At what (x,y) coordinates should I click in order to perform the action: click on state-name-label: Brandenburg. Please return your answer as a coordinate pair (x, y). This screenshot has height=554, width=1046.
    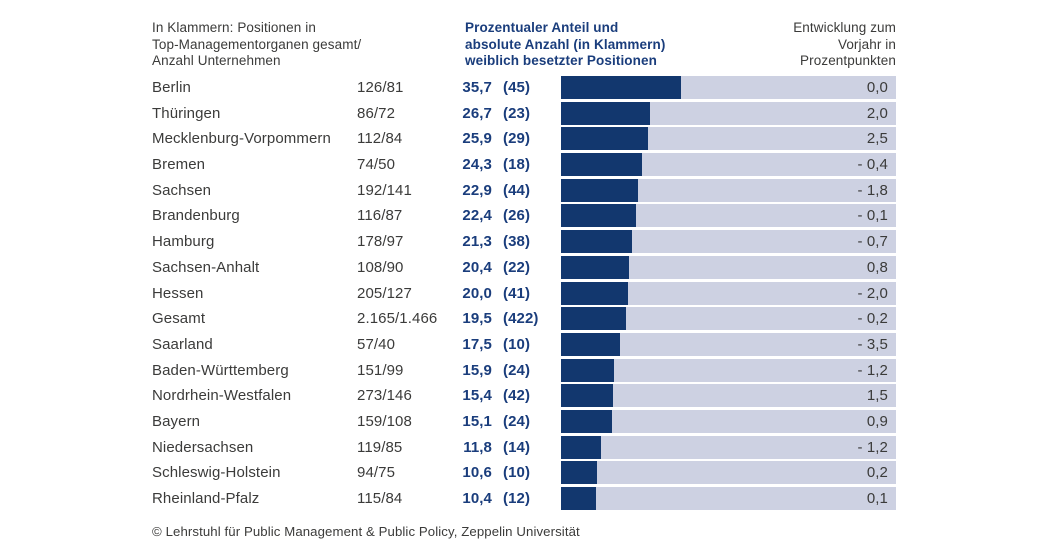
    Looking at the image, I should click on (196, 216).